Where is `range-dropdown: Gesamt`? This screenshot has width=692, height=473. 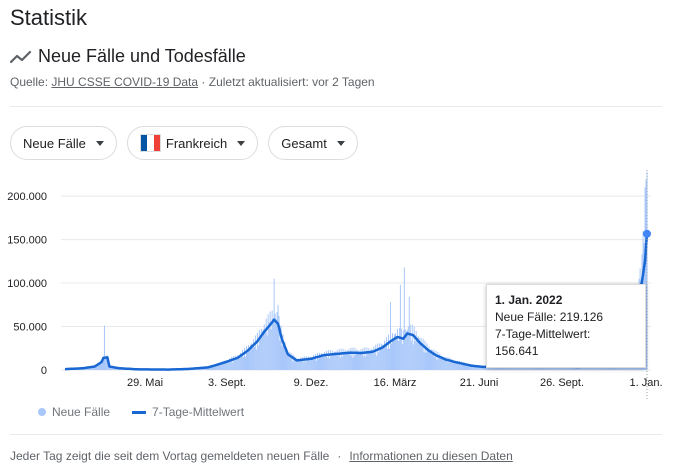 range-dropdown: Gesamt is located at coordinates (313, 143).